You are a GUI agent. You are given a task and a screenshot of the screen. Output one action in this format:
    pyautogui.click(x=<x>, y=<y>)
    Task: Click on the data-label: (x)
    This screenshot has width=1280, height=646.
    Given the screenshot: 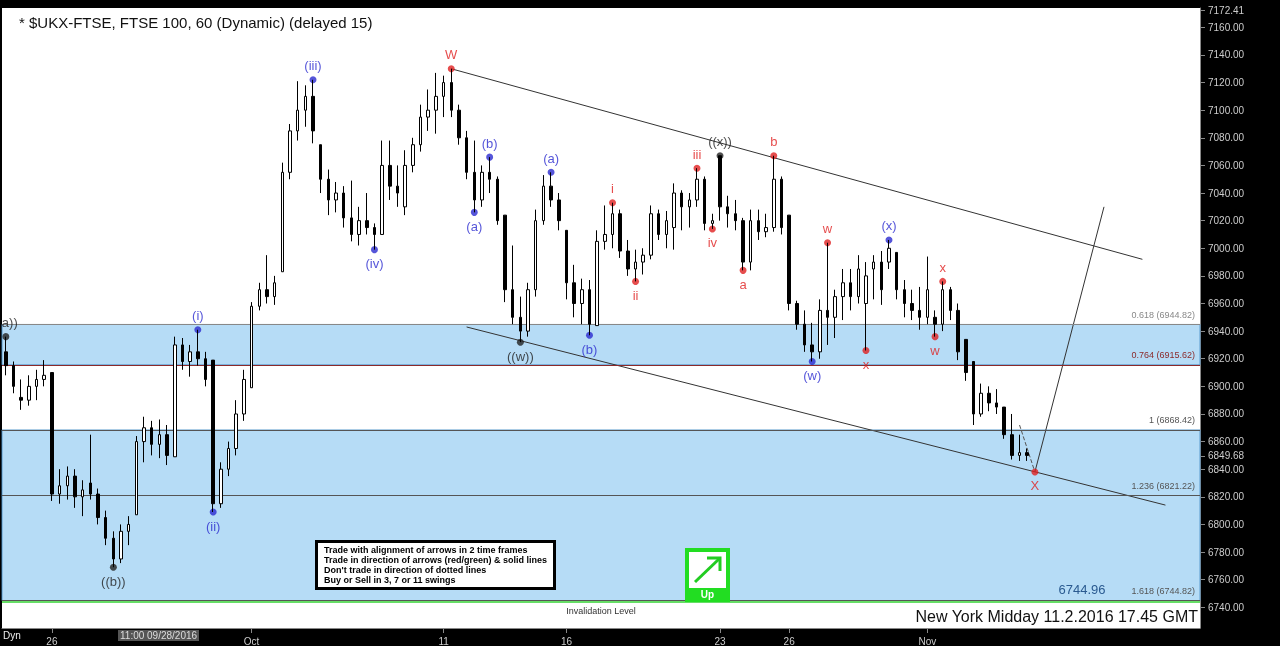 What is the action you would take?
    pyautogui.click(x=889, y=226)
    